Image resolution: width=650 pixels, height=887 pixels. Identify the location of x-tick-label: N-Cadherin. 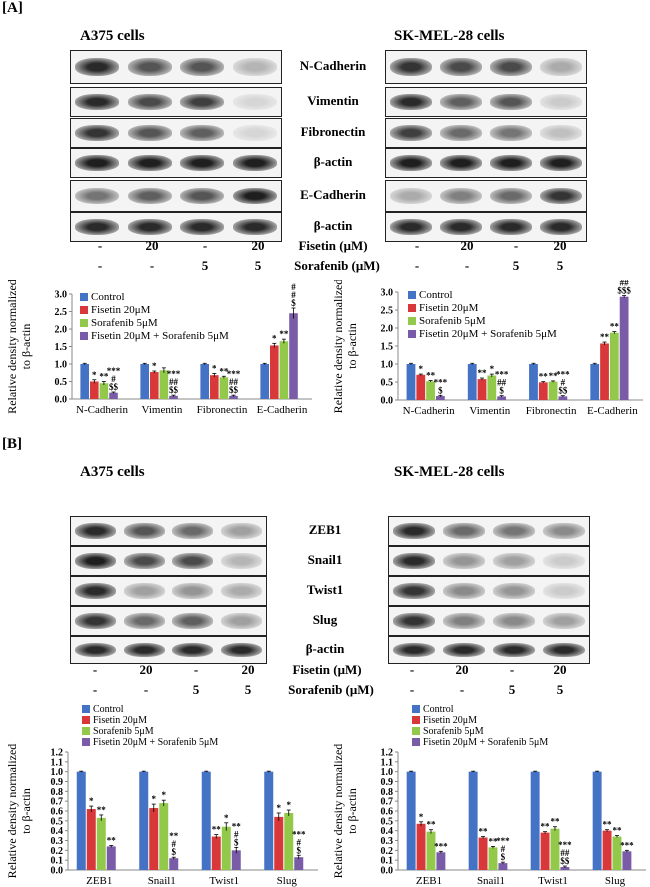
(429, 411).